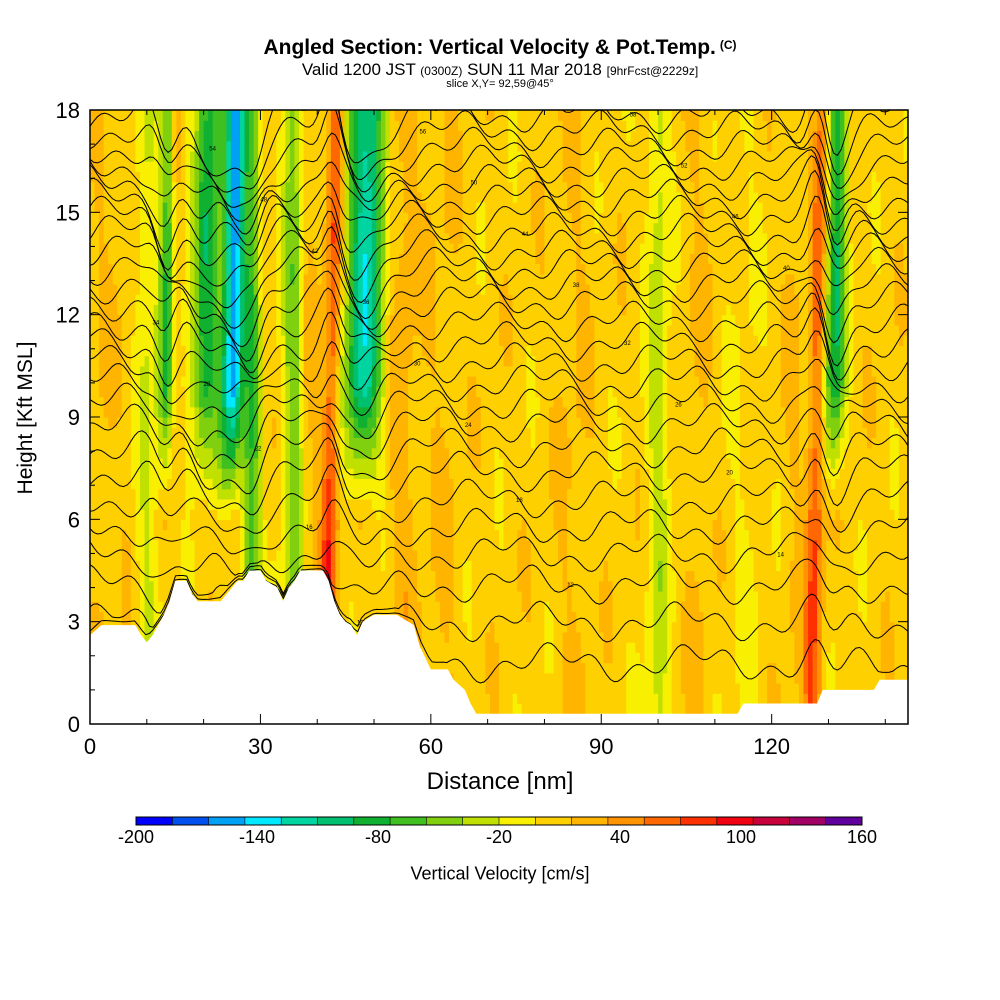  Describe the element at coordinates (570, 586) in the screenshot. I see `theta-contour-label: 12` at that location.